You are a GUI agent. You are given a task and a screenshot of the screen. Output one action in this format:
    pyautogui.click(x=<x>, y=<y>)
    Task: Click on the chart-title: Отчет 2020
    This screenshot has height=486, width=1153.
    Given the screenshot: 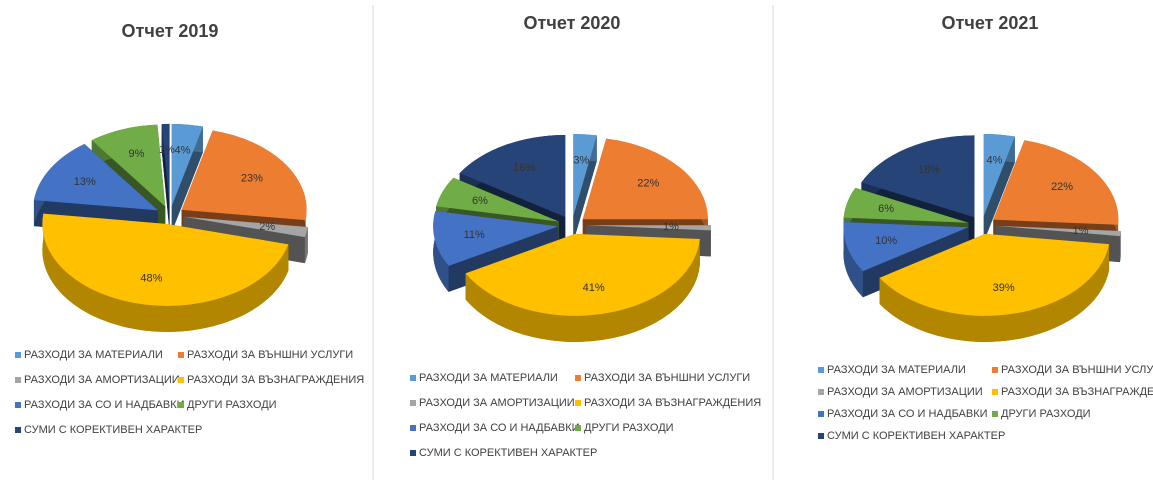 What is the action you would take?
    pyautogui.click(x=572, y=23)
    